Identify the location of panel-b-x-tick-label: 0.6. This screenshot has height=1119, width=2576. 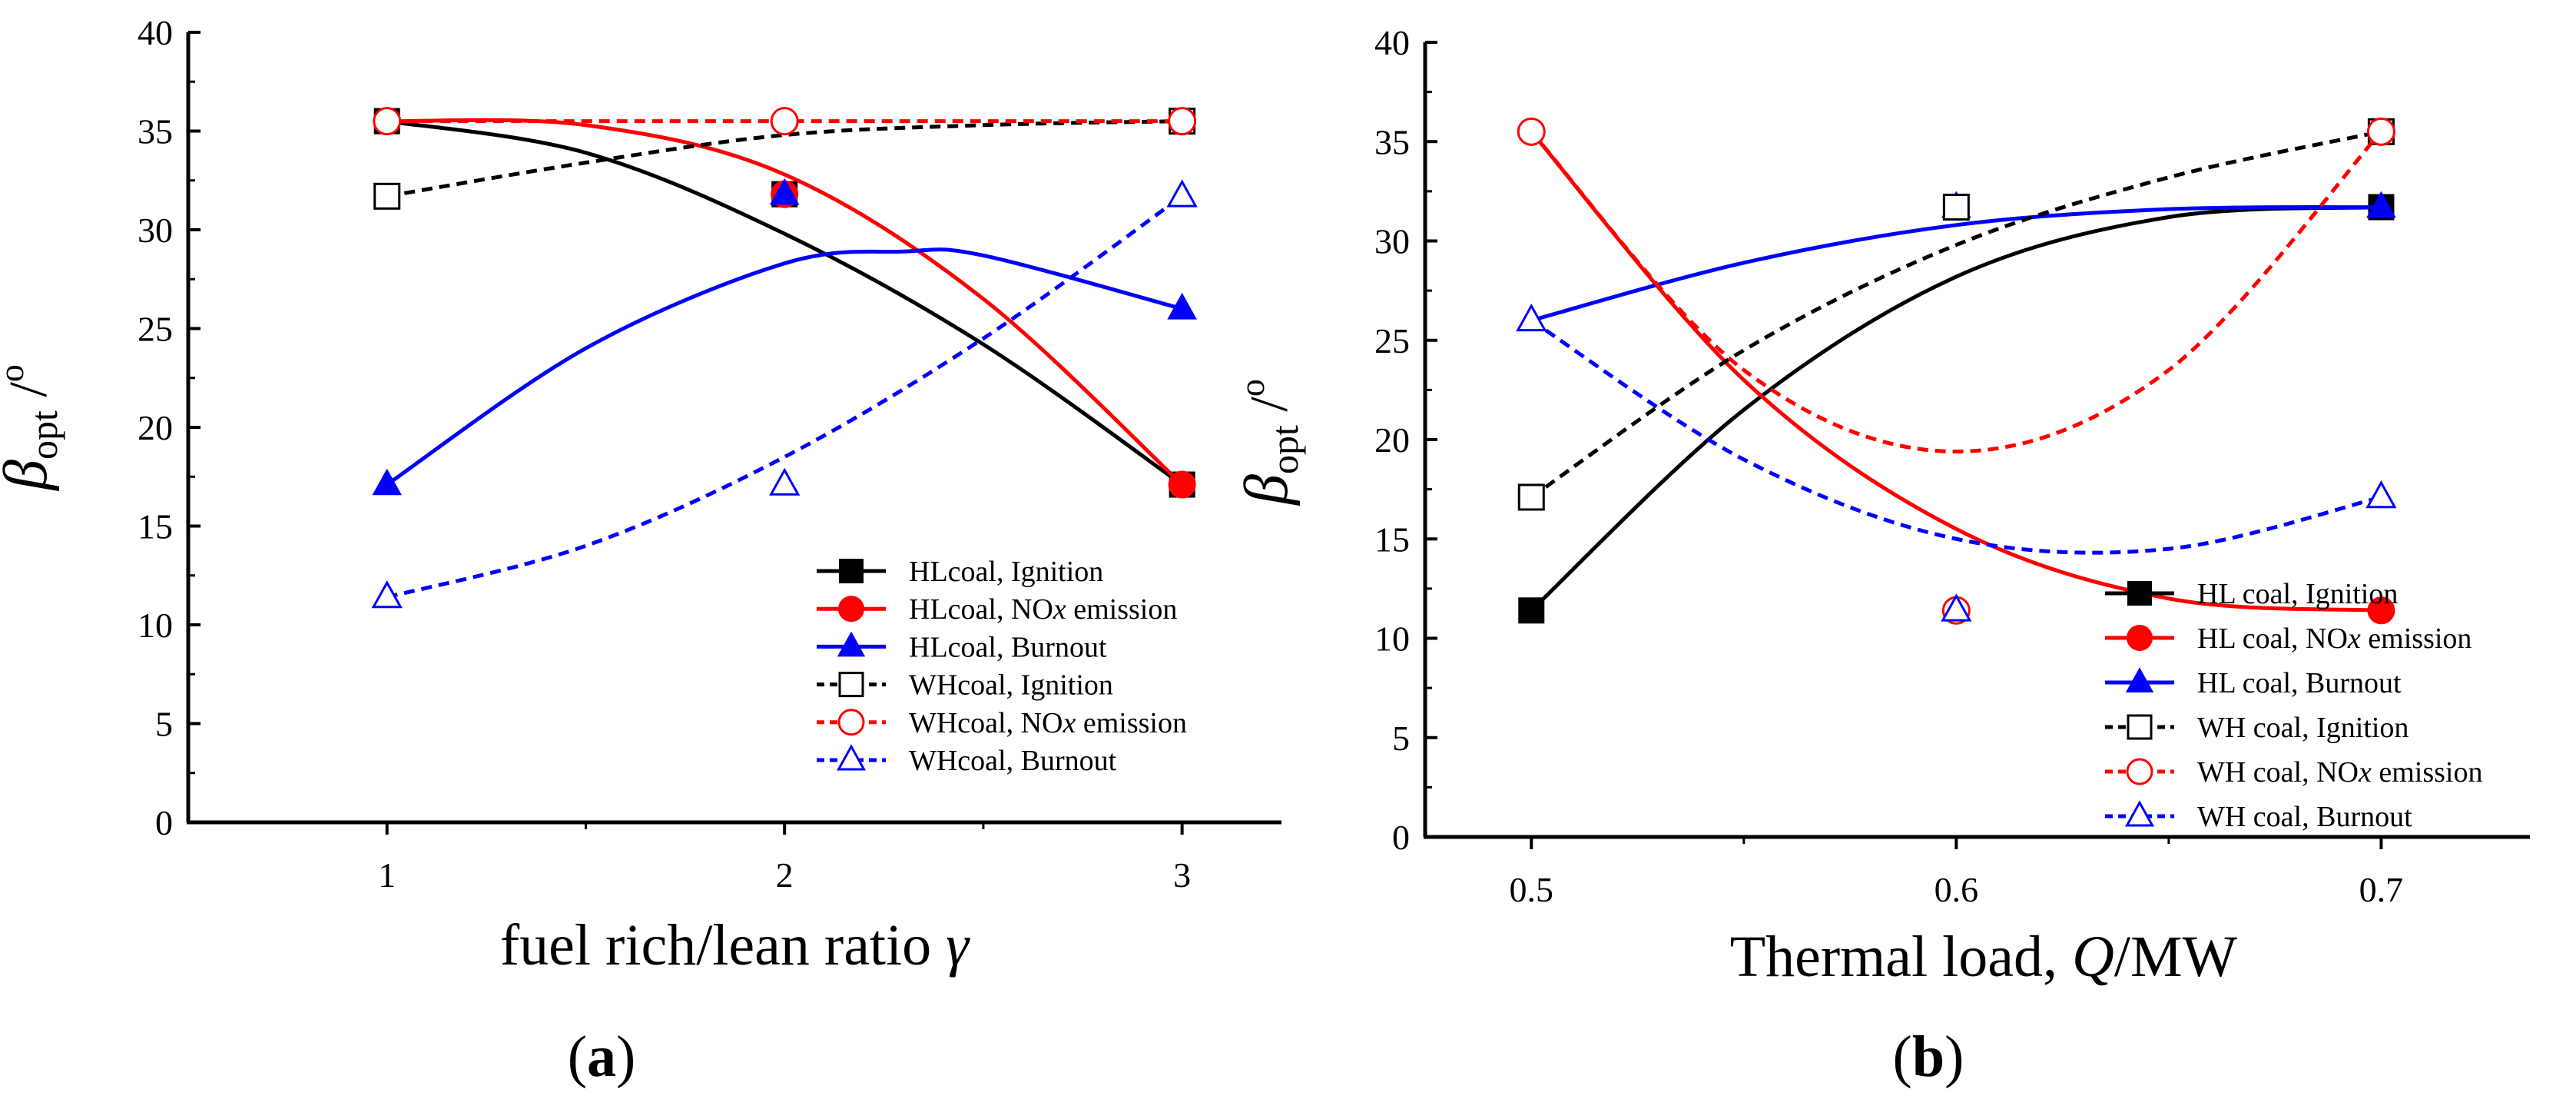
(1956, 889).